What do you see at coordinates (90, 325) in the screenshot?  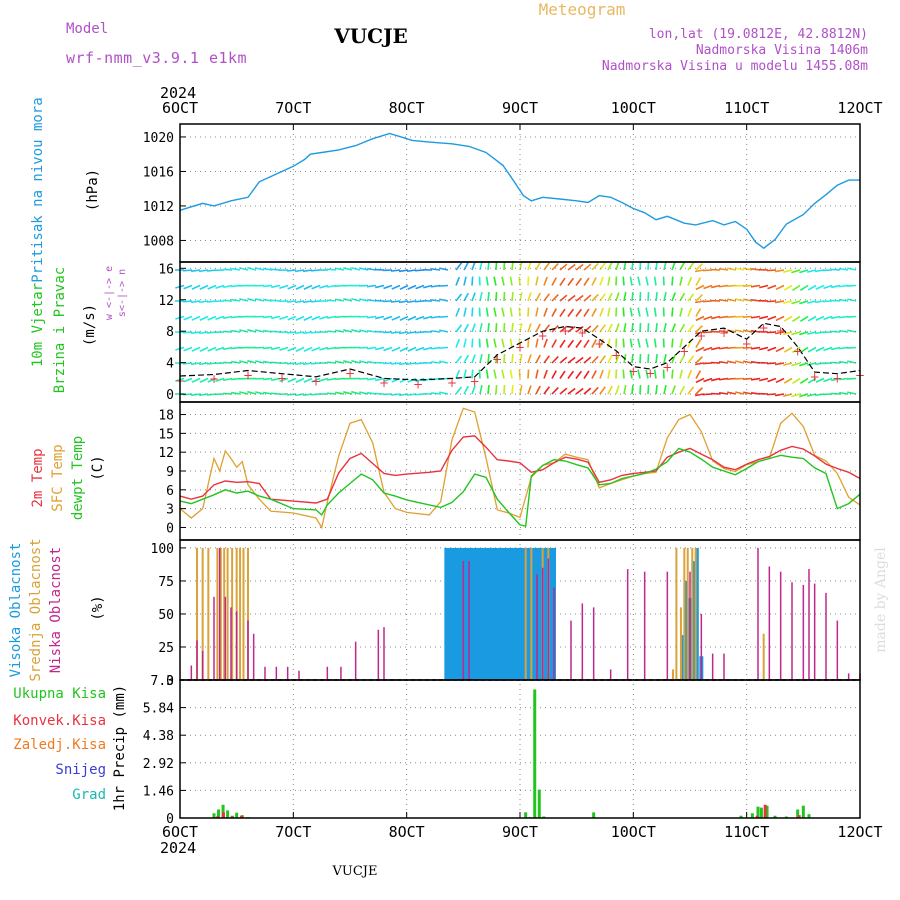 I see `wind-unit: (m/s)` at bounding box center [90, 325].